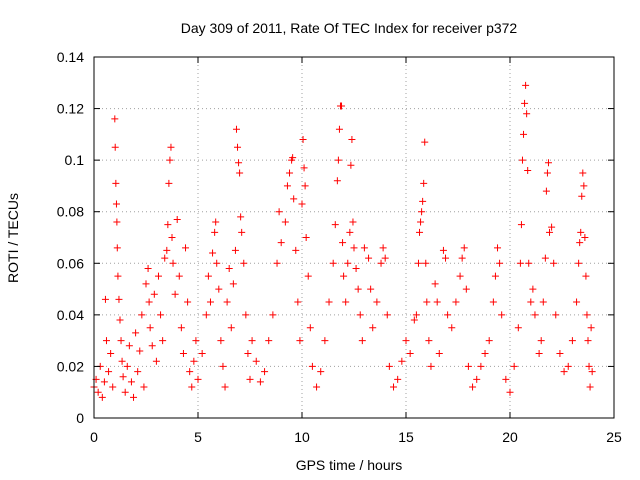 The width and height of the screenshot is (640, 480). What do you see at coordinates (70, 366) in the screenshot?
I see `y-tick-label: 0.02` at bounding box center [70, 366].